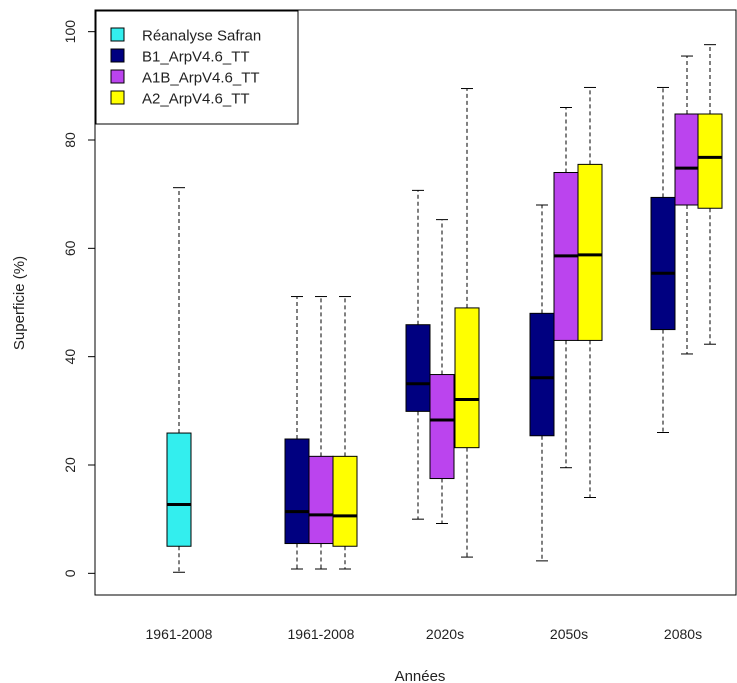  What do you see at coordinates (70, 357) in the screenshot?
I see `y-tick-label: 40` at bounding box center [70, 357].